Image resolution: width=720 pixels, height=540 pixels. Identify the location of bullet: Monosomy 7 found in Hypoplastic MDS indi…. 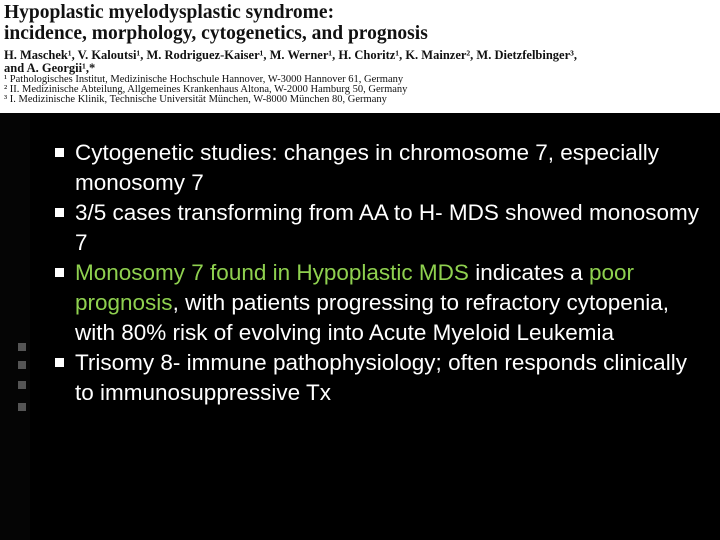
(377, 303).